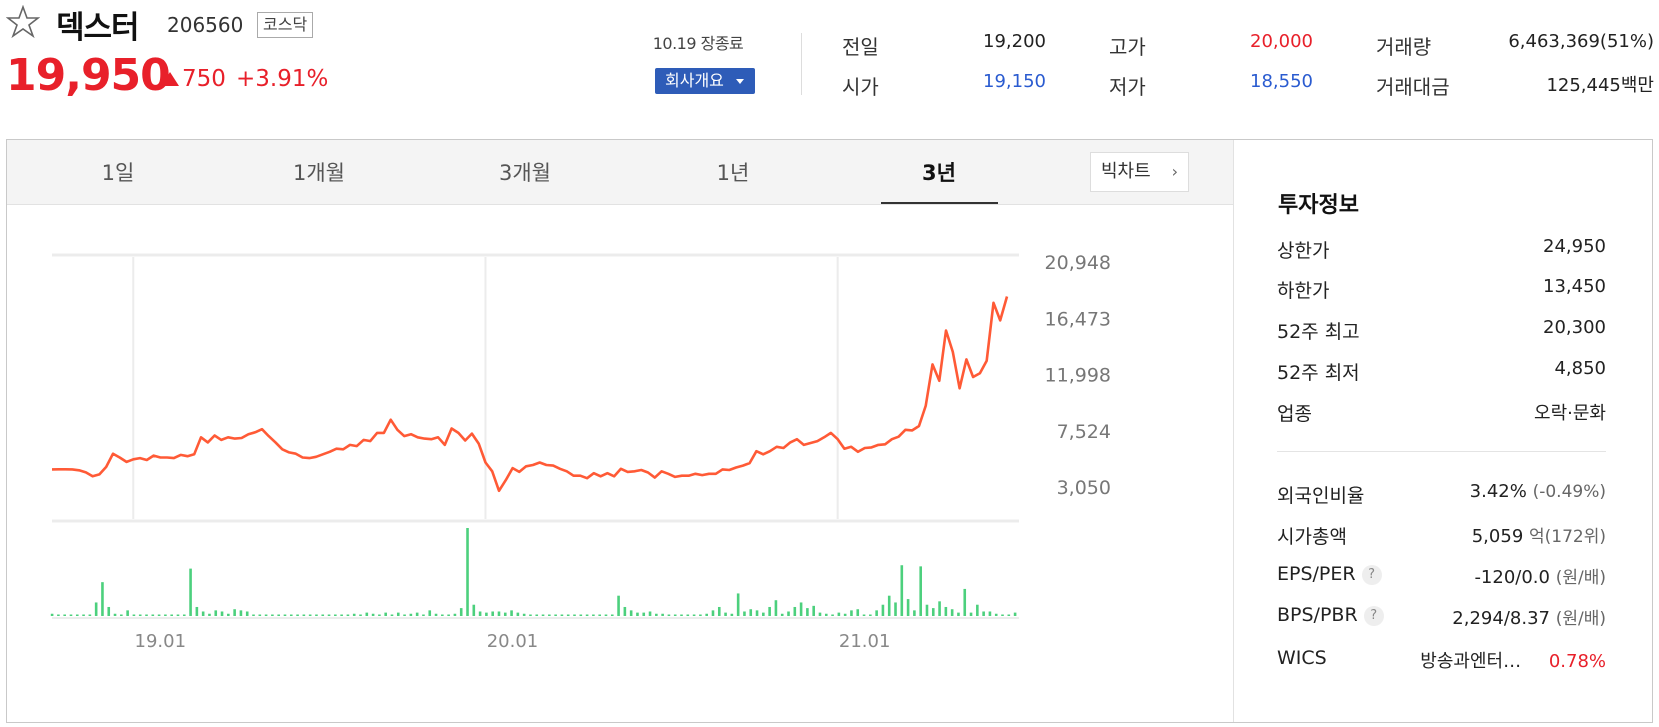 This screenshot has height=727, width=1659. What do you see at coordinates (1294, 414) in the screenshot?
I see `sector-label: 업종` at bounding box center [1294, 414].